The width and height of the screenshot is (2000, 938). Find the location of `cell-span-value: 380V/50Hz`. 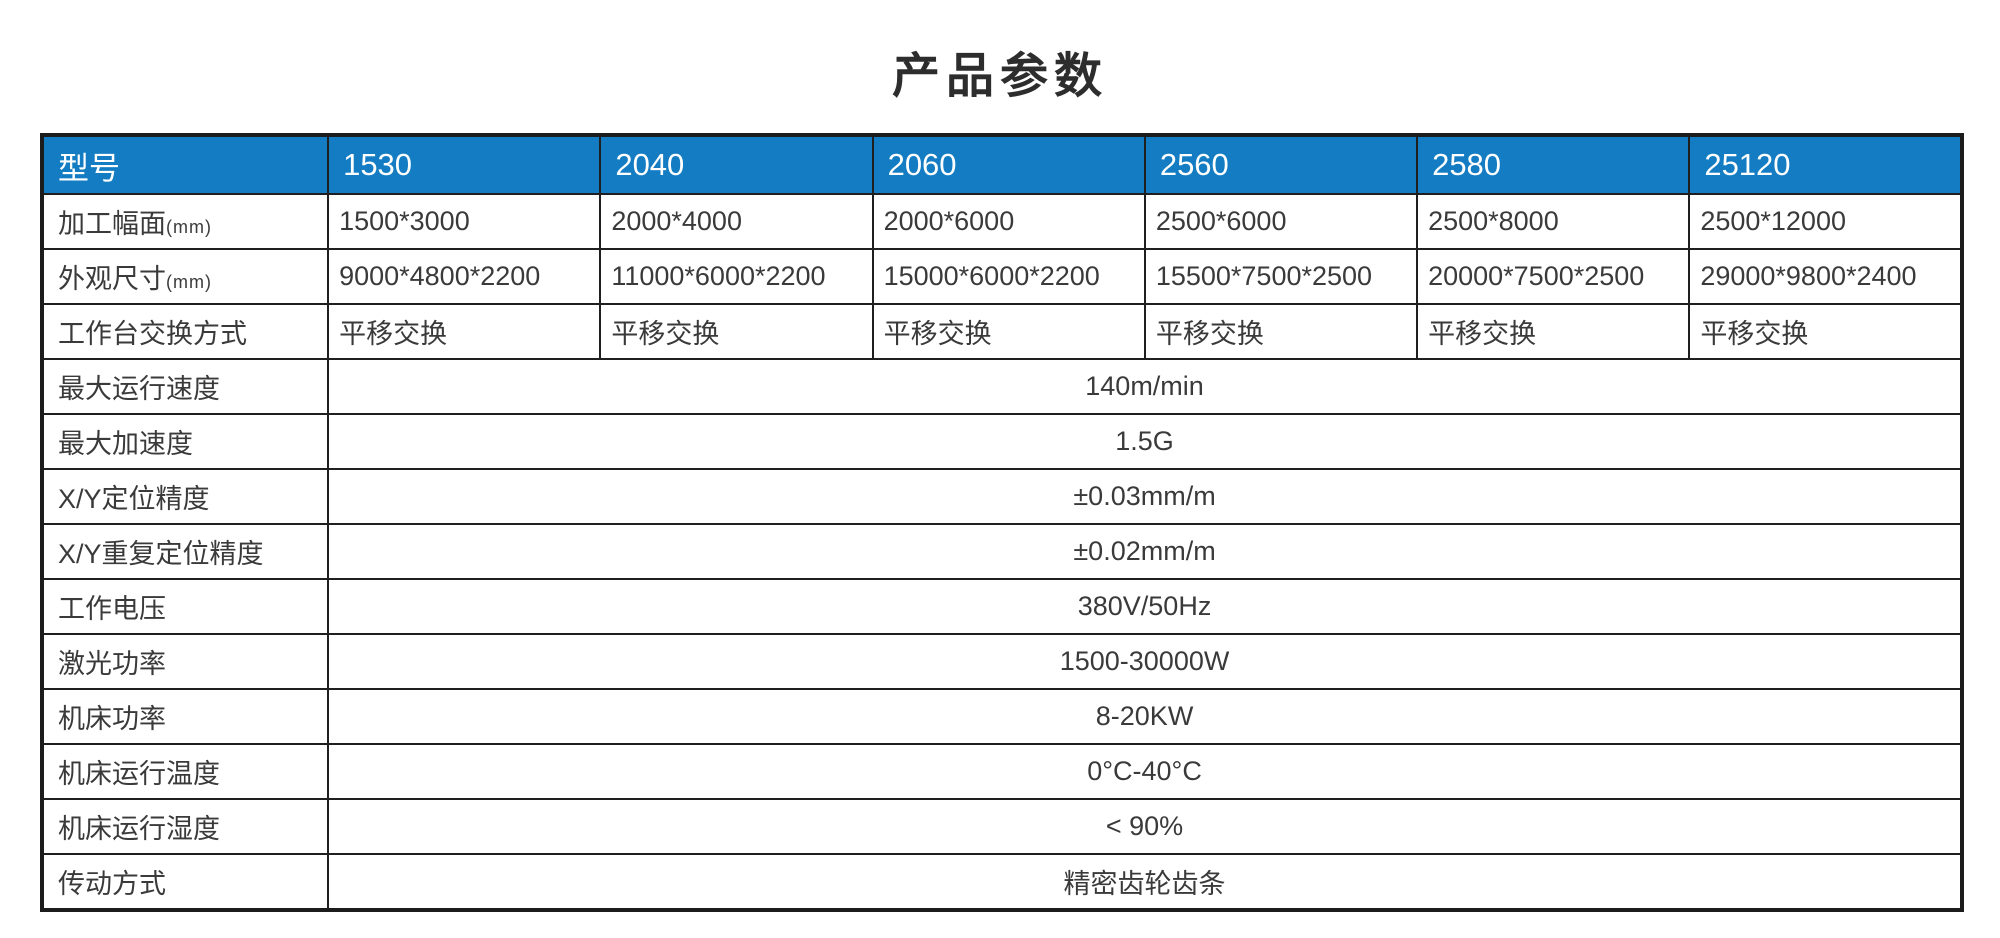

cell-span-value: 380V/50Hz is located at coordinates (1145, 606).